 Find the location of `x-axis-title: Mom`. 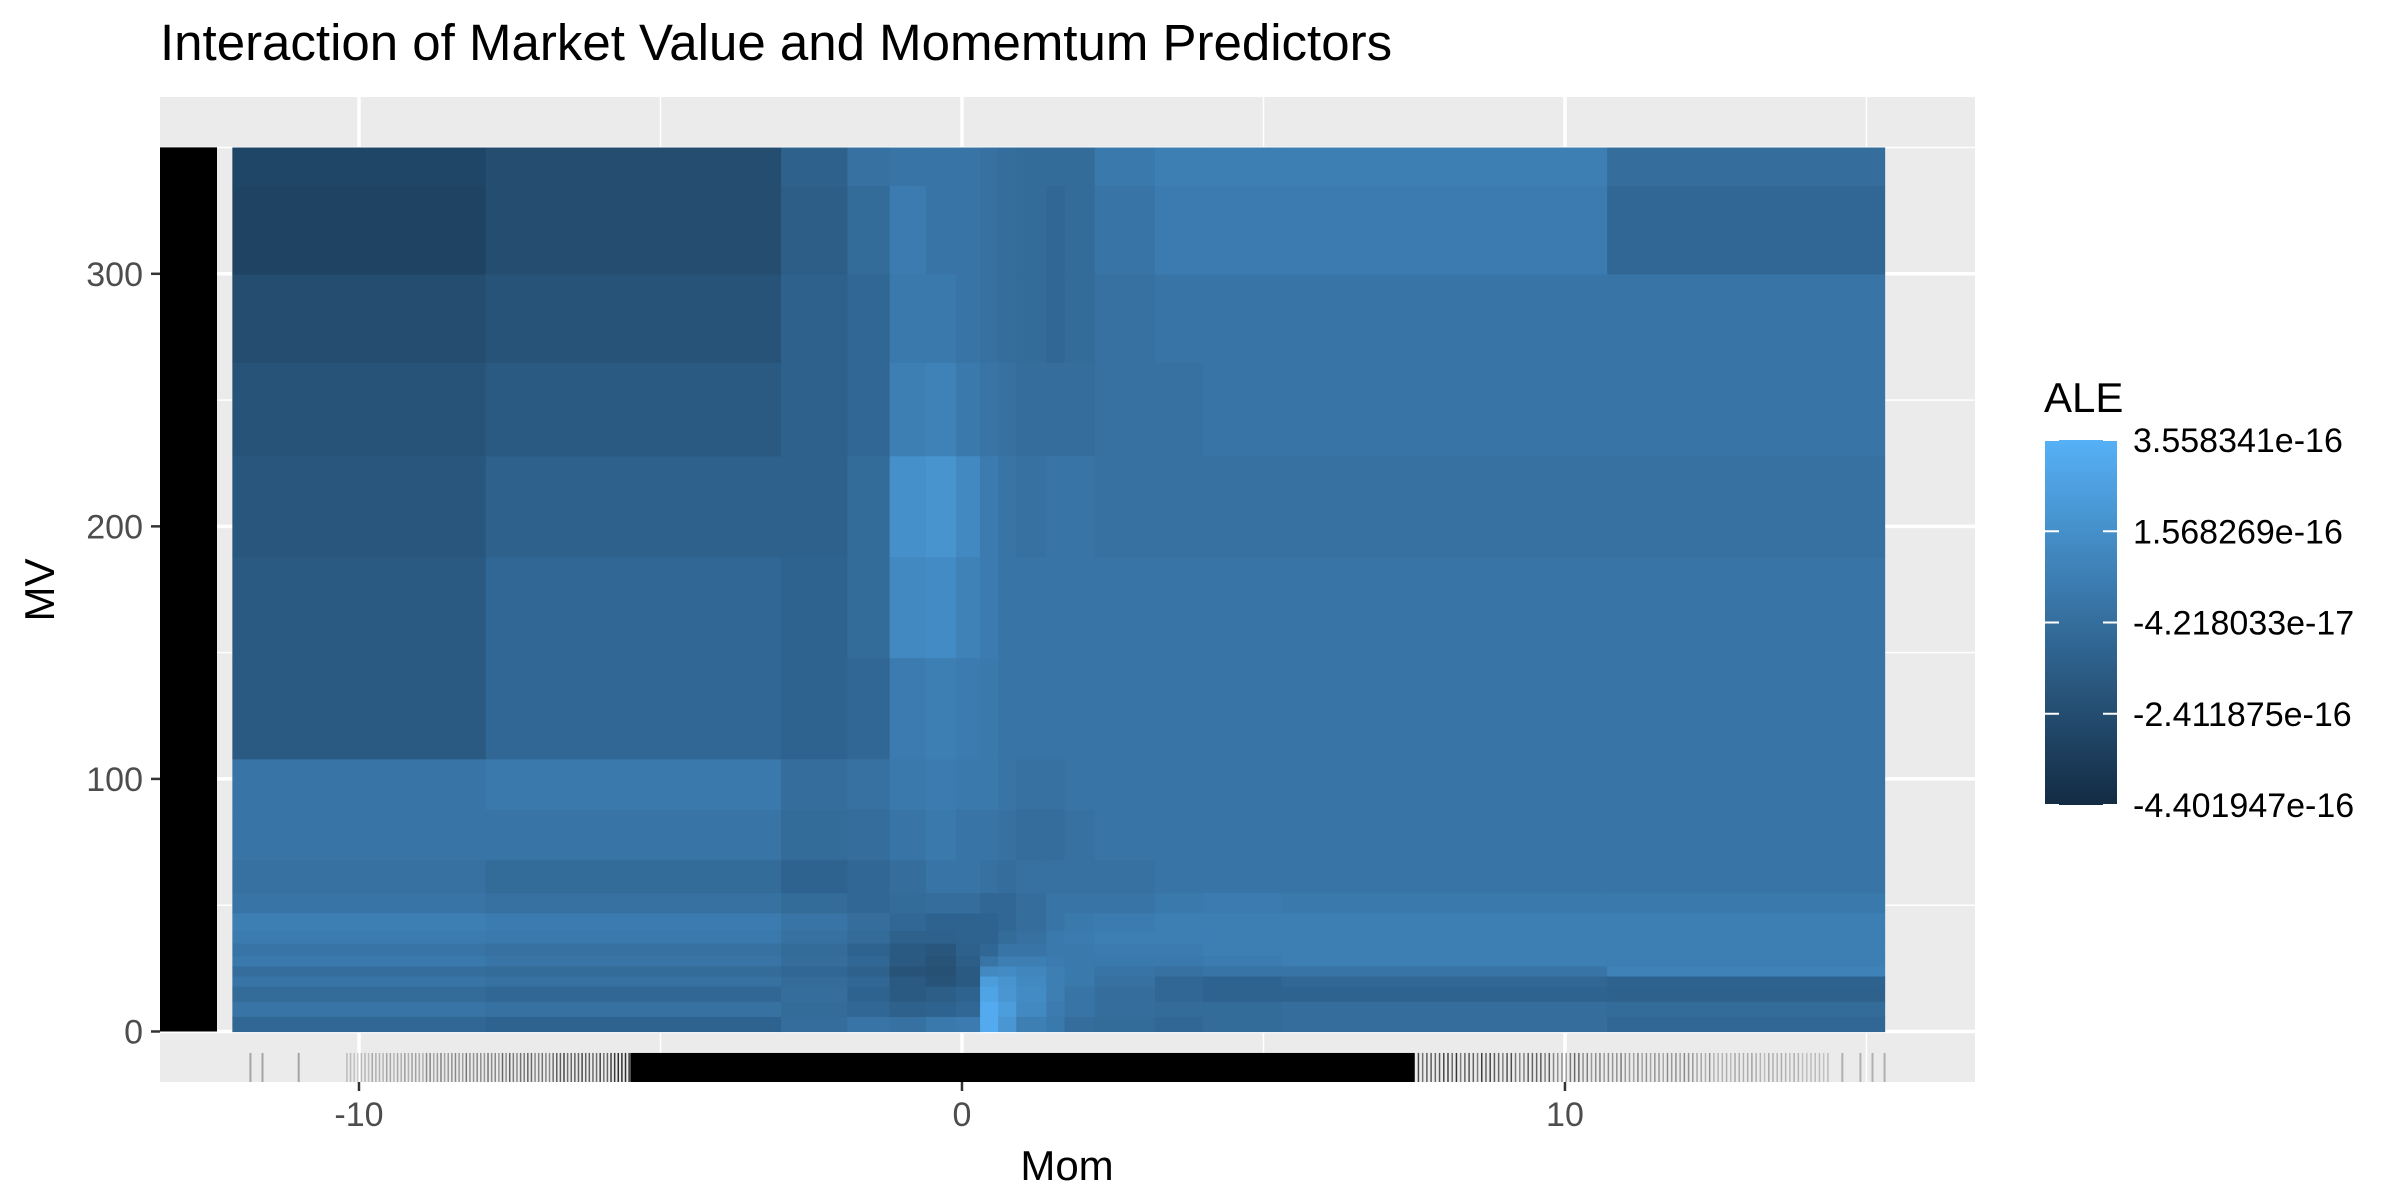

x-axis-title: Mom is located at coordinates (1066, 1165).